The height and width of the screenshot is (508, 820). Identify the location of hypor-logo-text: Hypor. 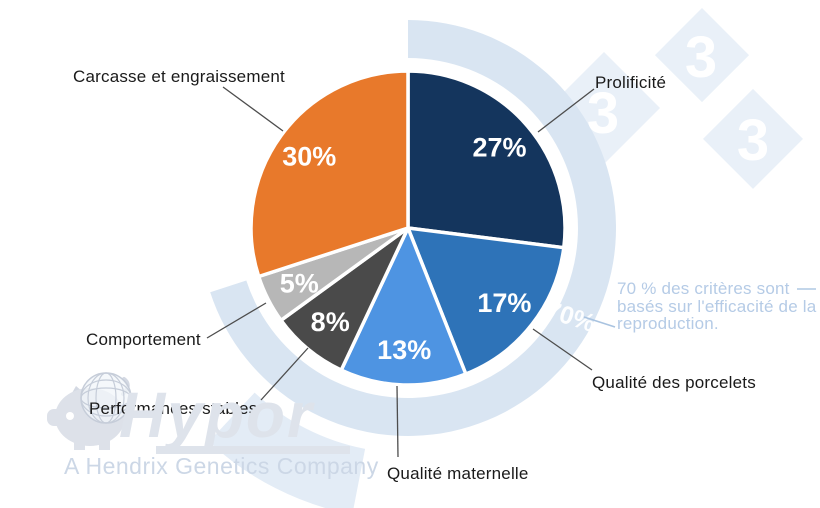
(216, 415).